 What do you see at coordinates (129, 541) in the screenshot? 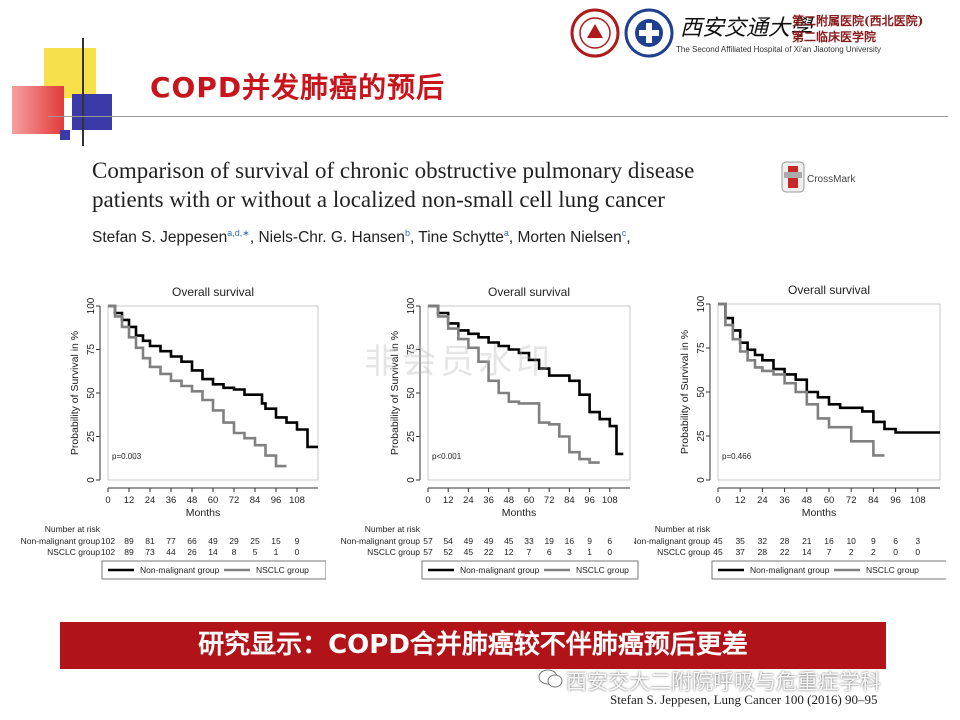
I see `risk-cell: 89` at bounding box center [129, 541].